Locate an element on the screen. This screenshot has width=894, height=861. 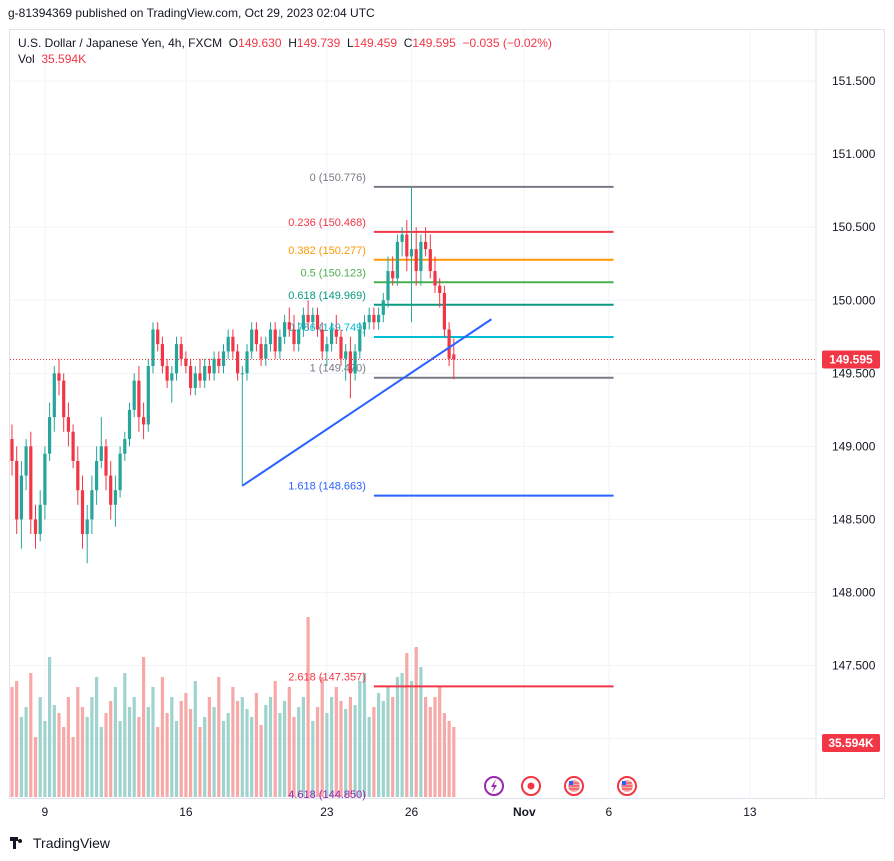
time-axis: 9 16 23 26 Nov 6 13 is located at coordinates (399, 812).